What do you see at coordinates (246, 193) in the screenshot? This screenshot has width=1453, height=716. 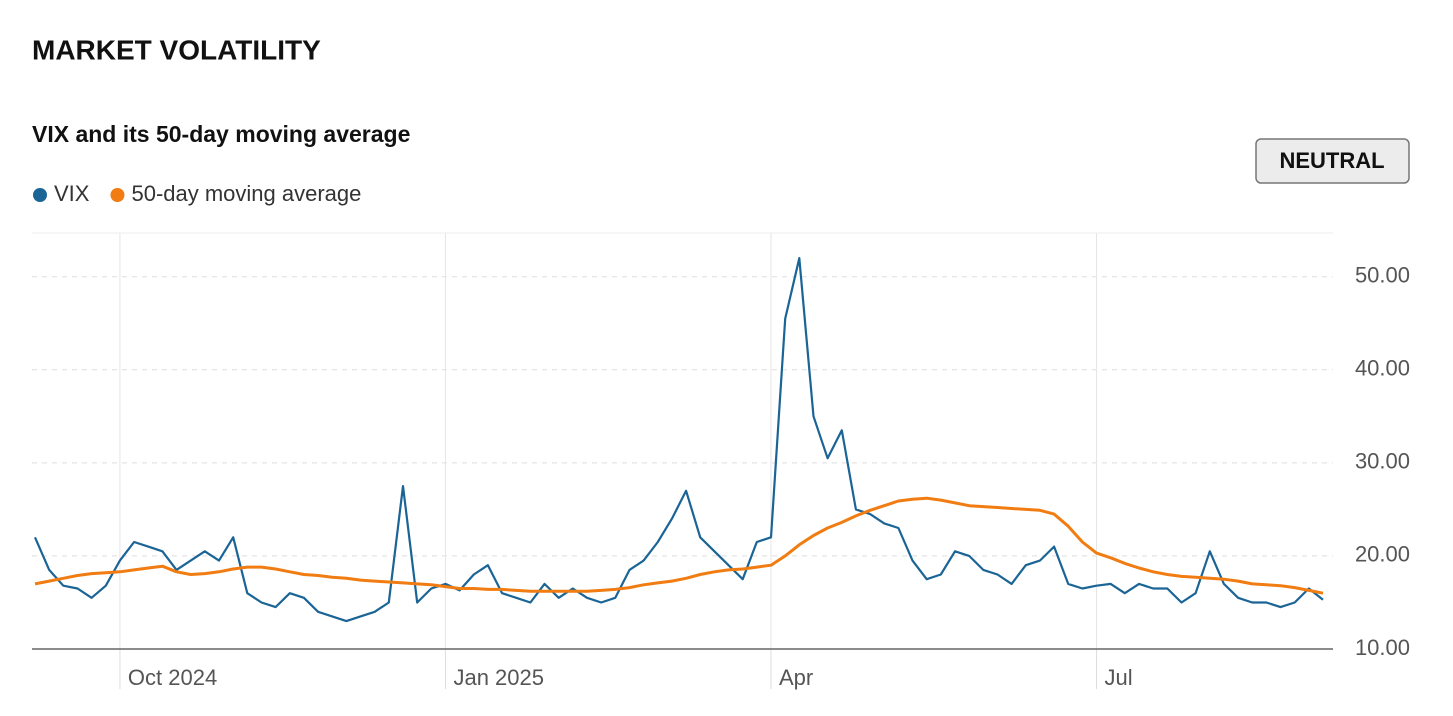 I see `legend-label: 50-day moving average` at bounding box center [246, 193].